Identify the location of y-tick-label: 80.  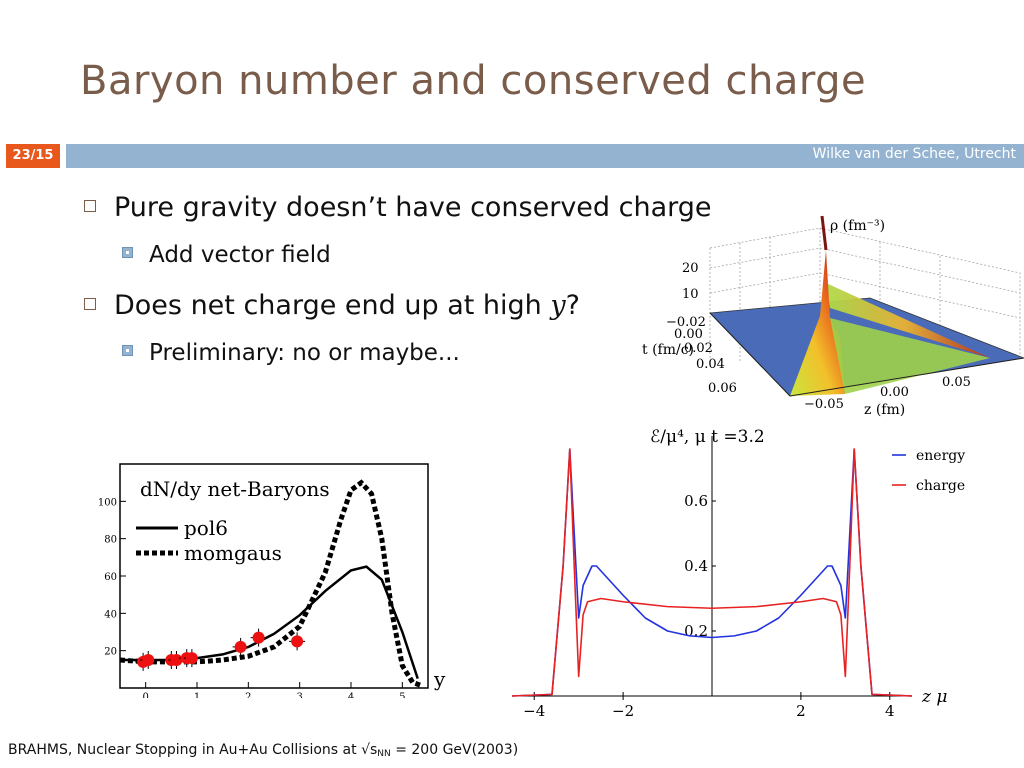
(110, 540).